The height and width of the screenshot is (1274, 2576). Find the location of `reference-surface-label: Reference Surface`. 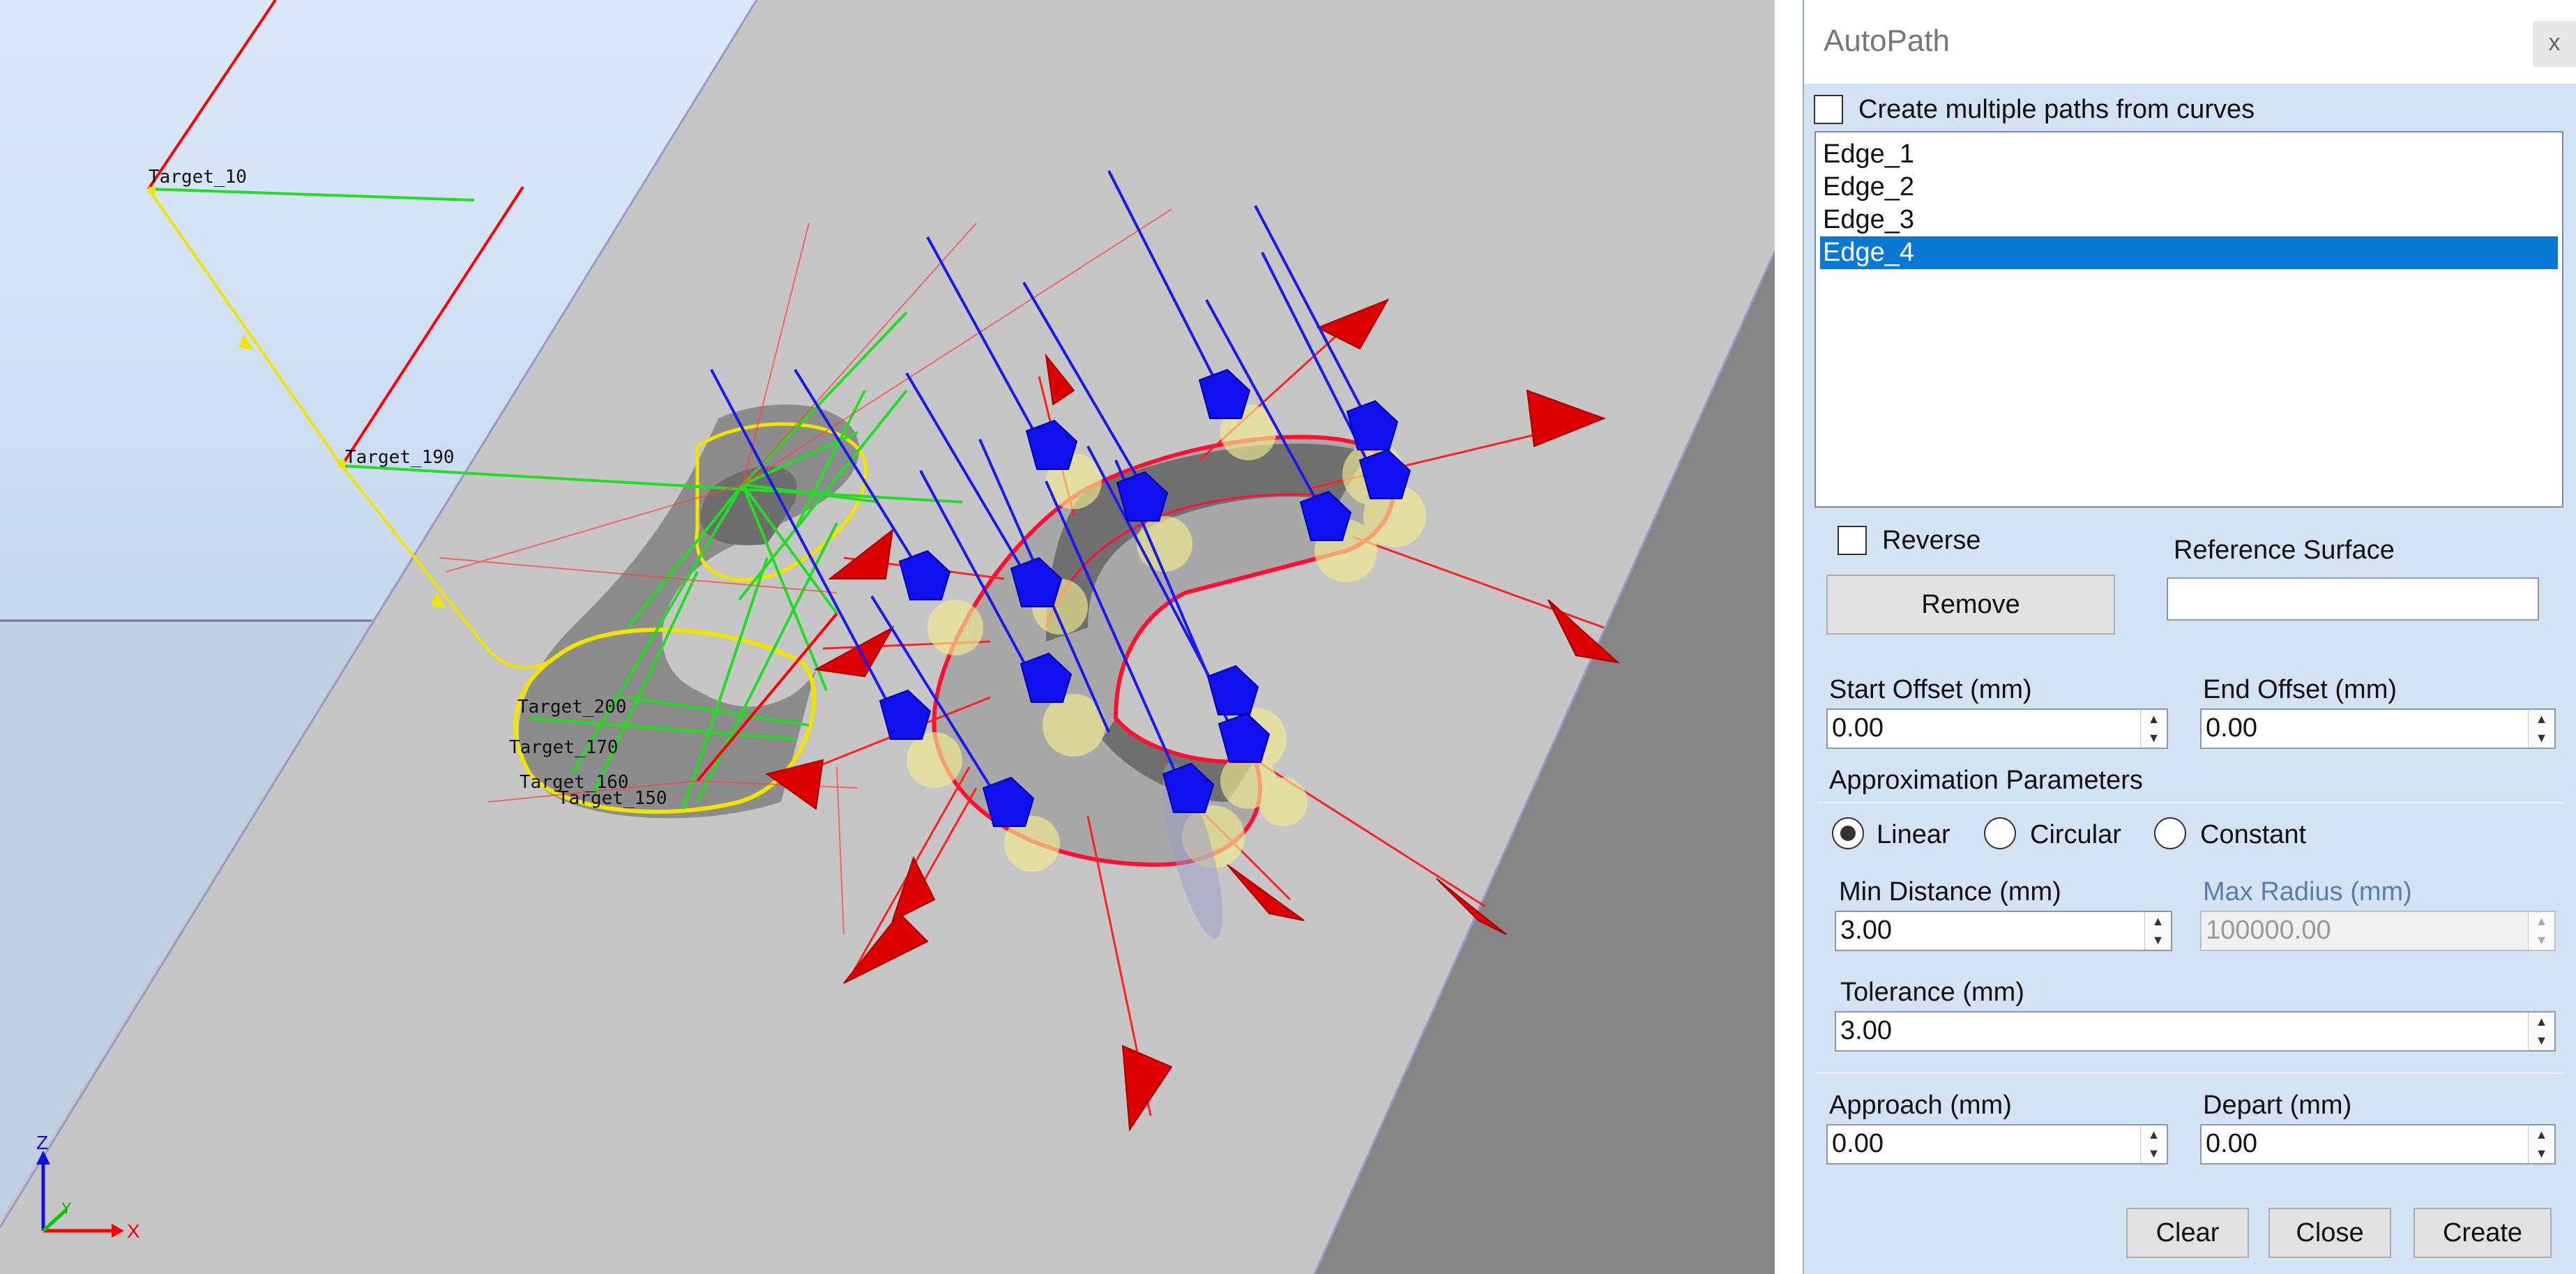

reference-surface-label: Reference Surface is located at coordinates (2284, 550).